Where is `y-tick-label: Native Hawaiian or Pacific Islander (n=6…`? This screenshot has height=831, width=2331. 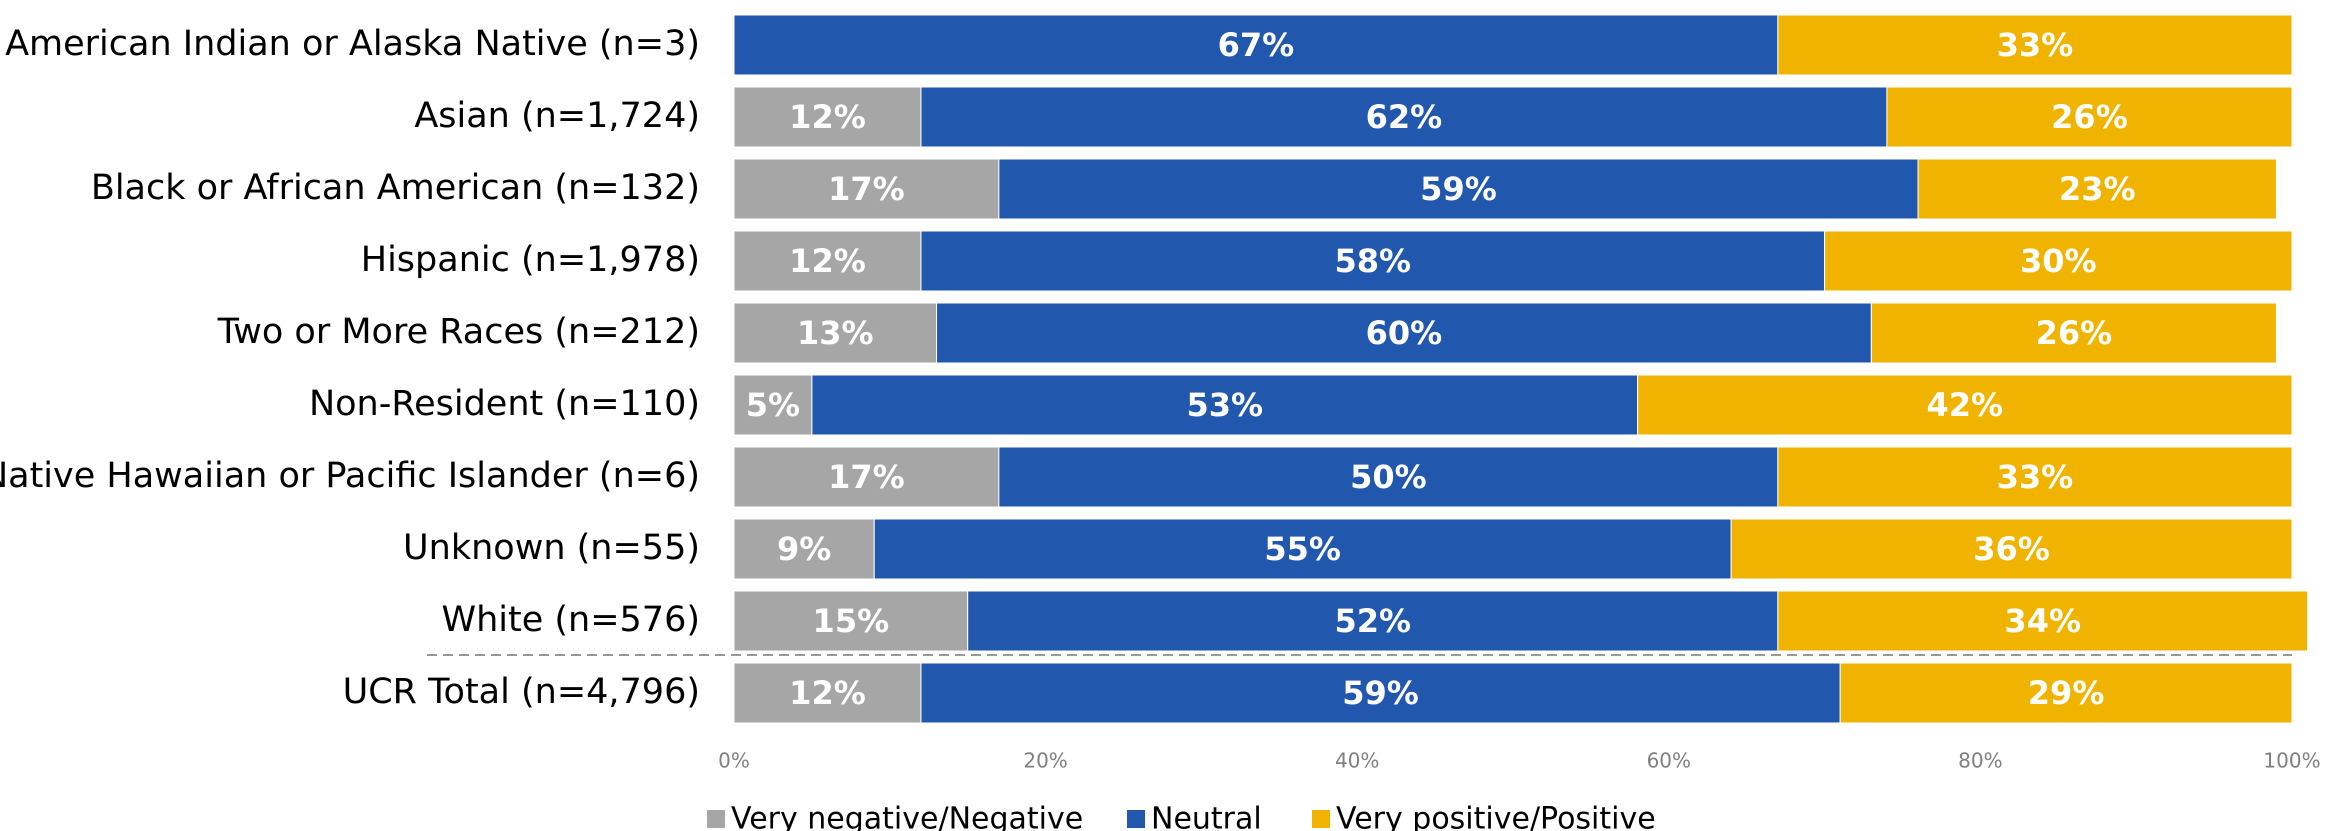 y-tick-label: Native Hawaiian or Pacific Islander (n=6… is located at coordinates (350, 476).